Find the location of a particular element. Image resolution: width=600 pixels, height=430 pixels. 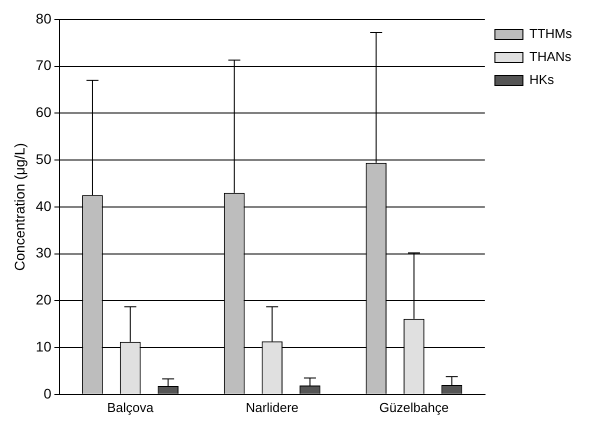

y-tick-label: 10 is located at coordinates (44, 346).